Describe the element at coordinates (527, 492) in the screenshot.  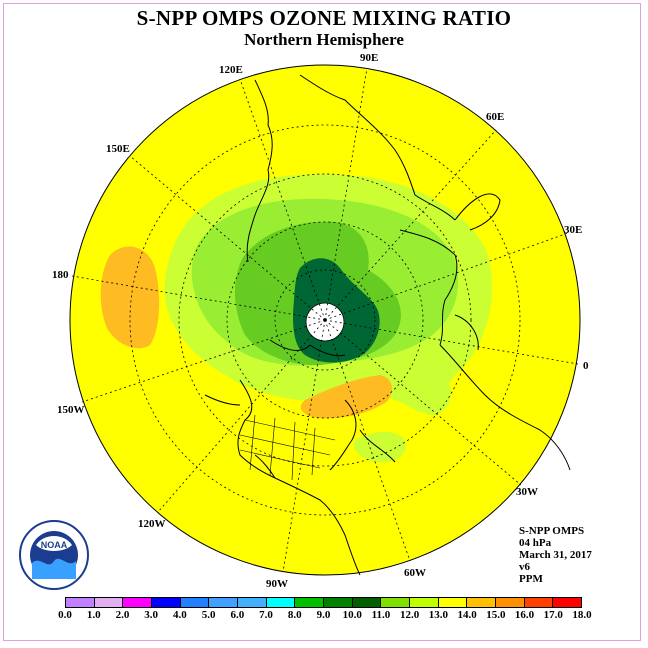
I see `lon-label-30w: 30W` at that location.